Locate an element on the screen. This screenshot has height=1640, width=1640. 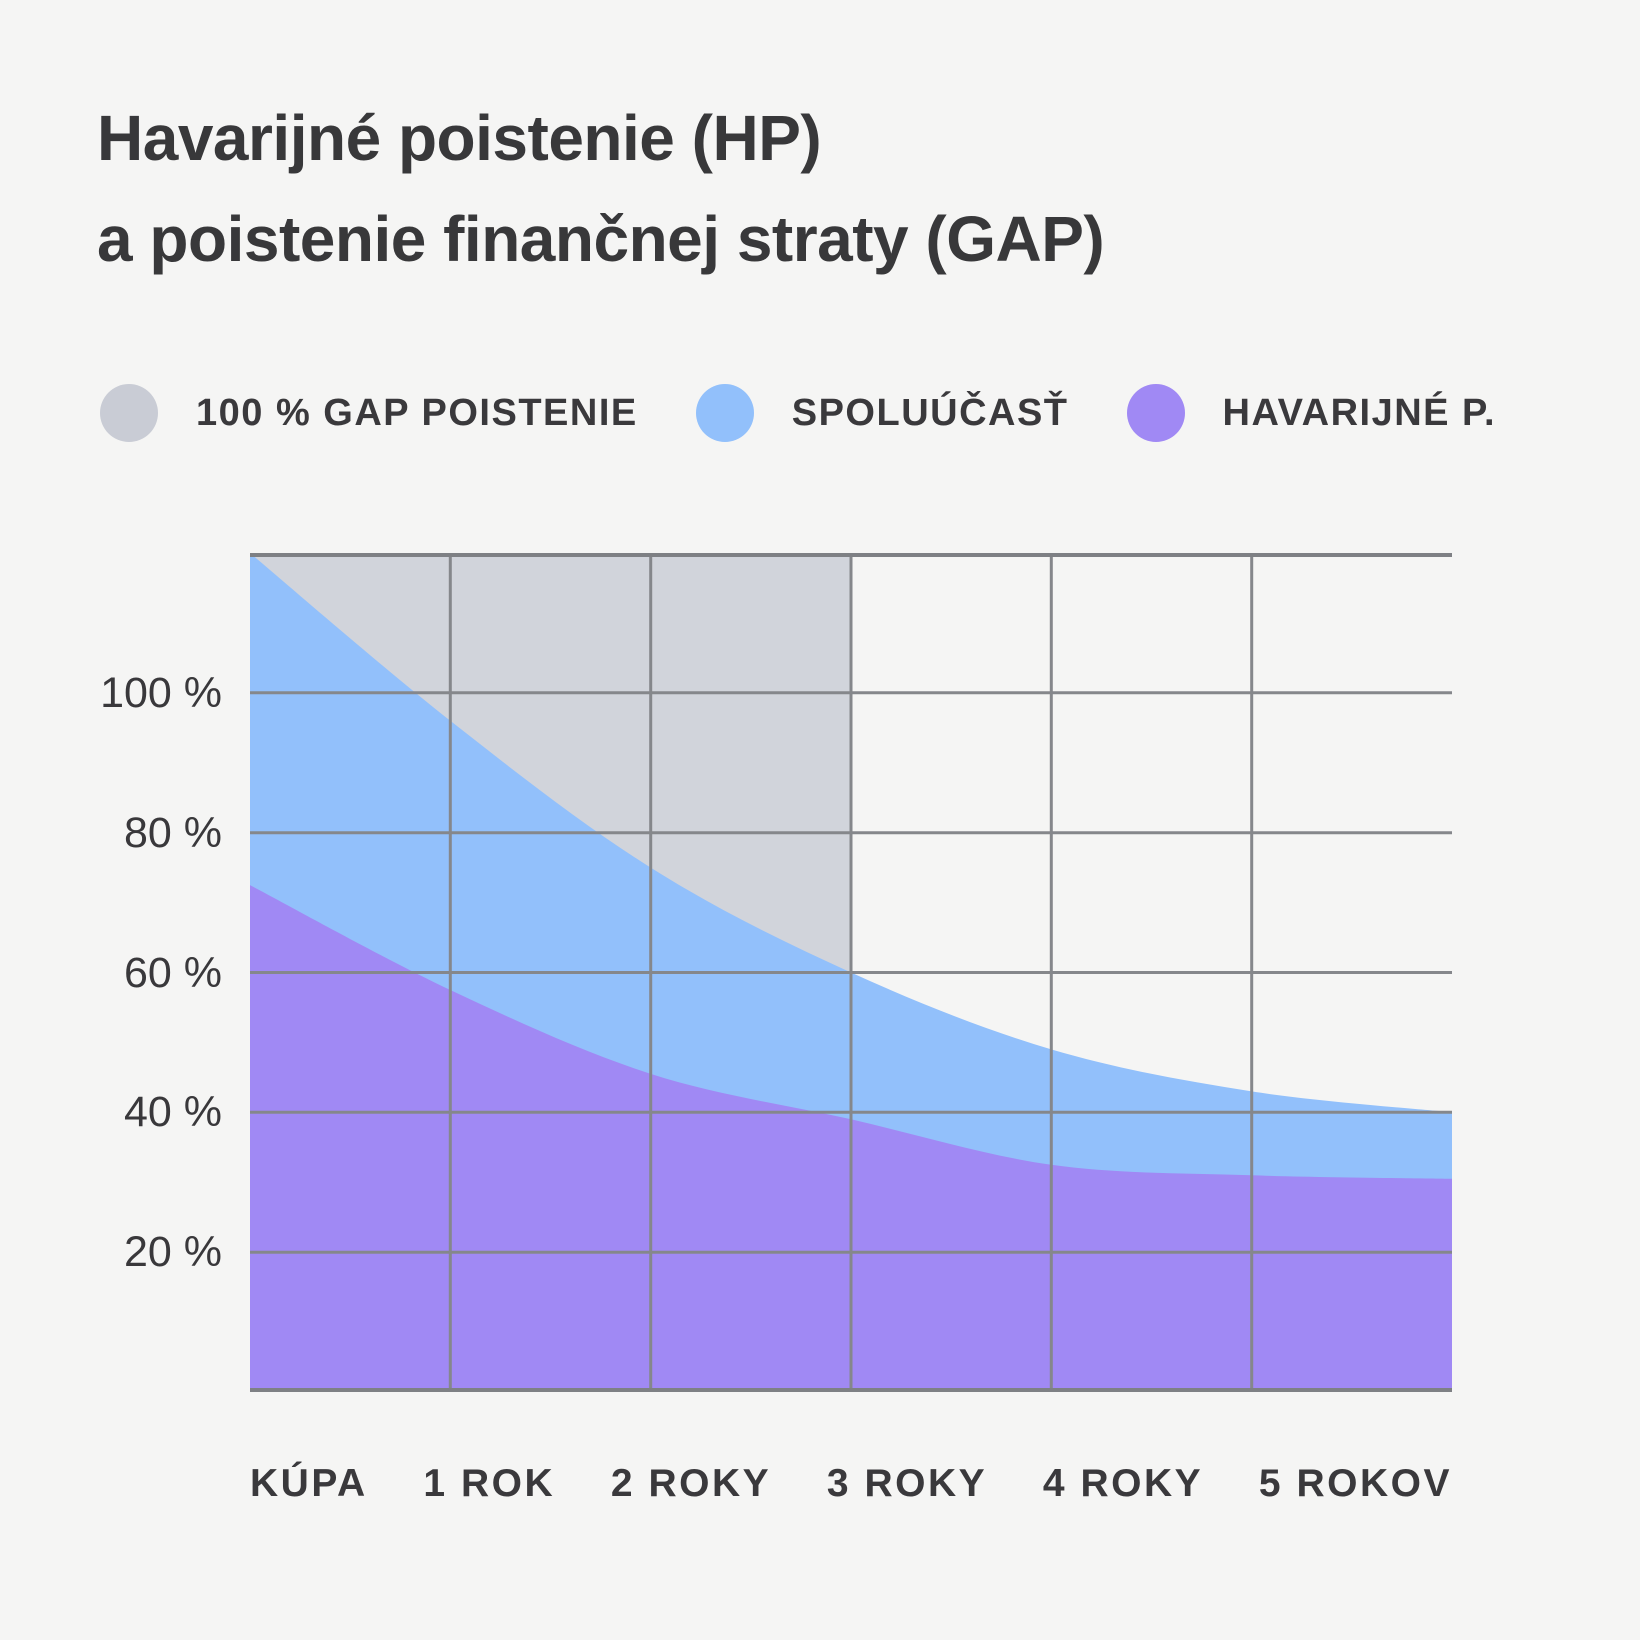
legend-item-spoluucast: SPOLUÚČASŤ is located at coordinates (882, 413).